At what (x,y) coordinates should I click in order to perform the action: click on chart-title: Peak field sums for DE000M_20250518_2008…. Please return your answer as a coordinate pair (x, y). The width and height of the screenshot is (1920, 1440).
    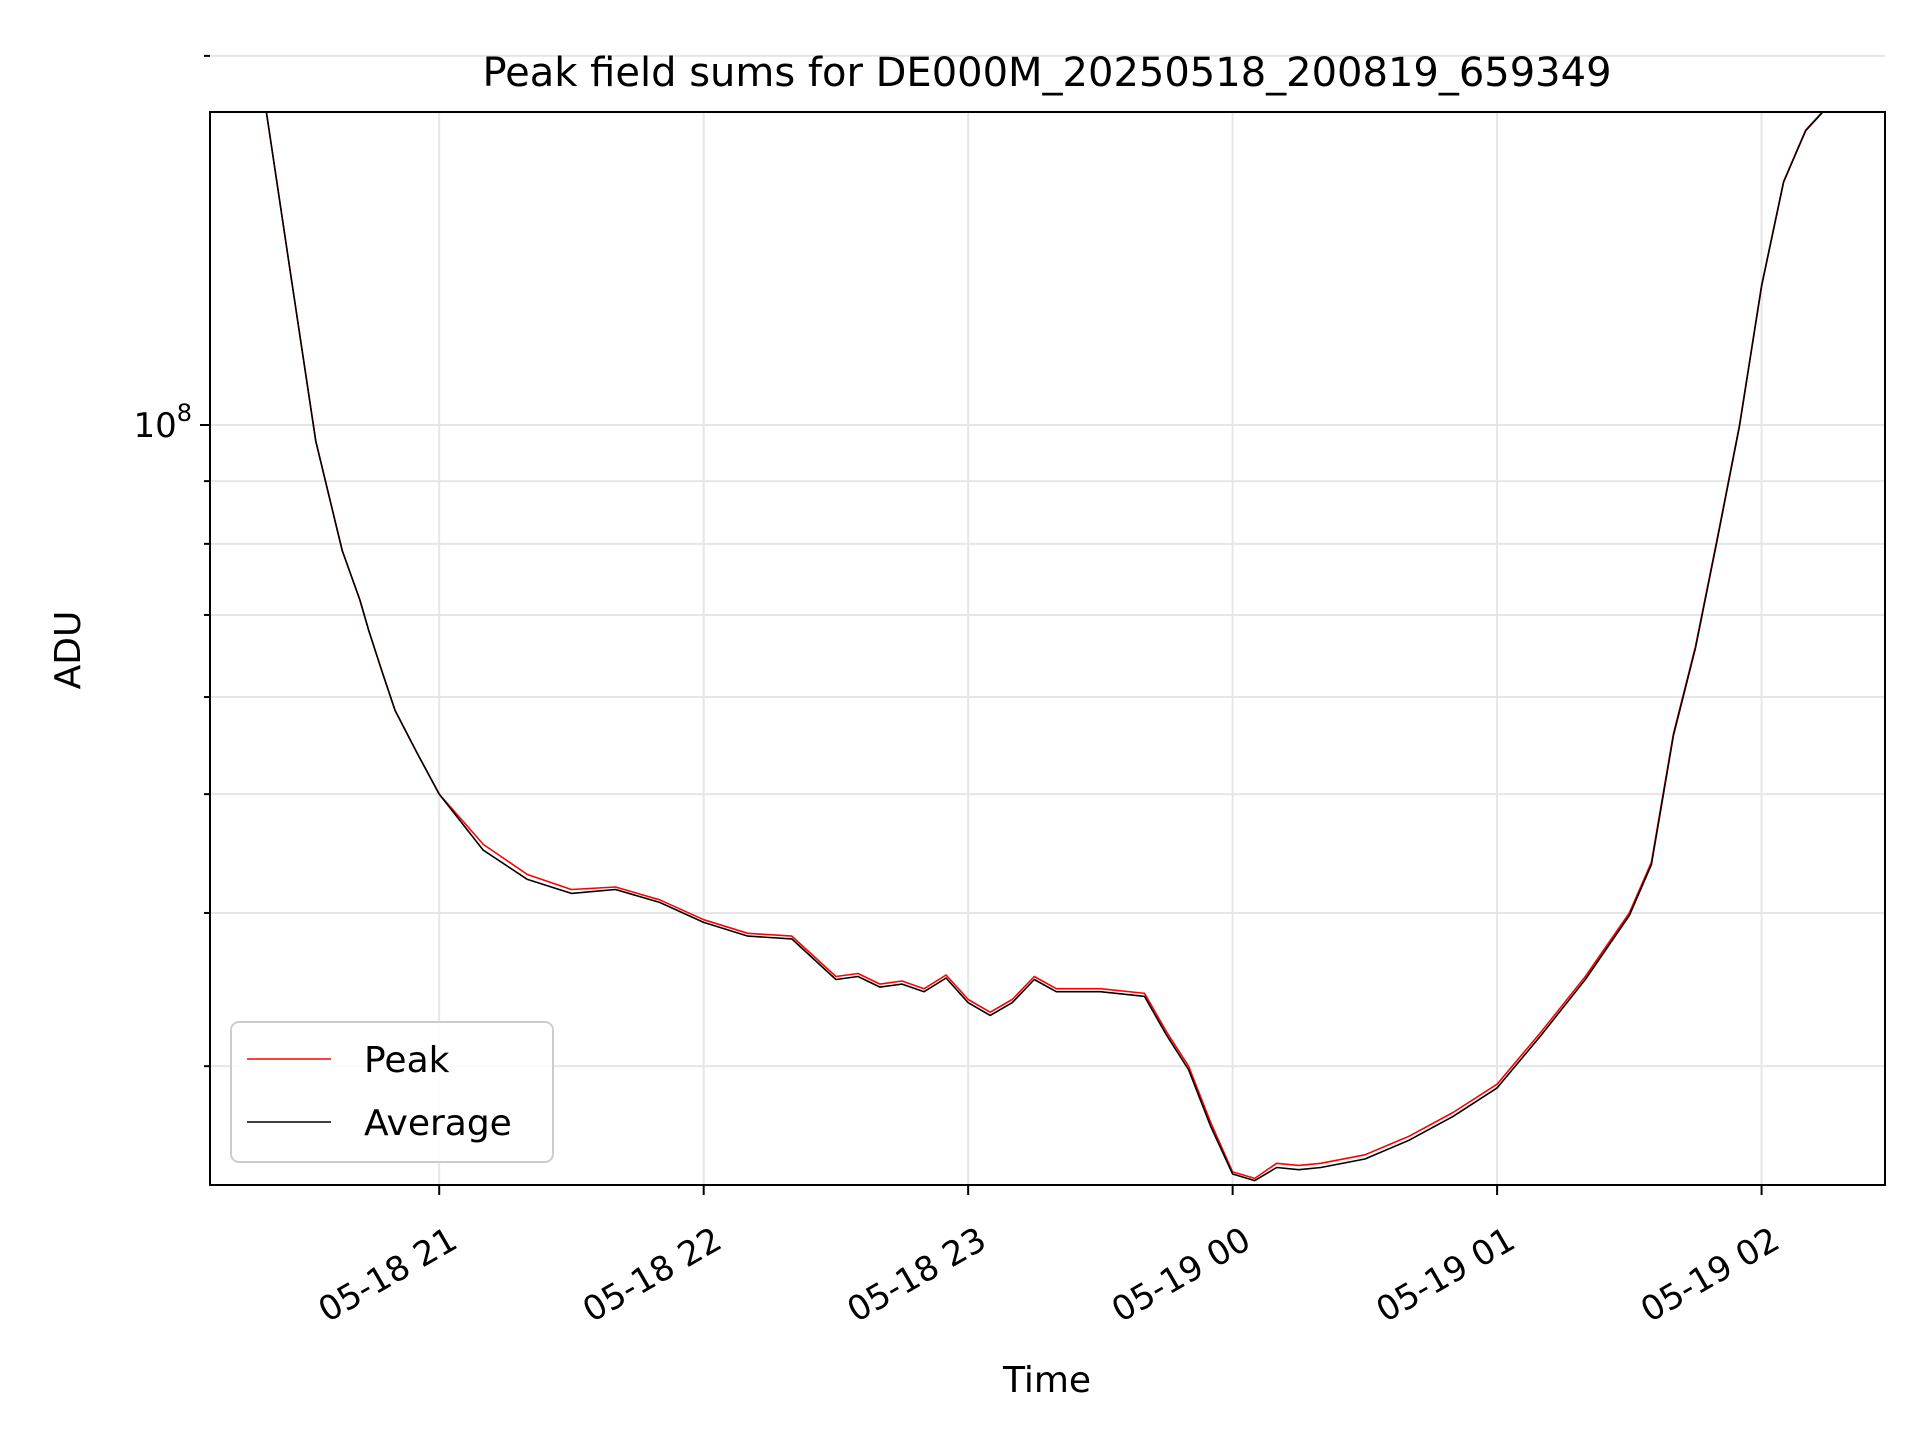
    Looking at the image, I should click on (1046, 73).